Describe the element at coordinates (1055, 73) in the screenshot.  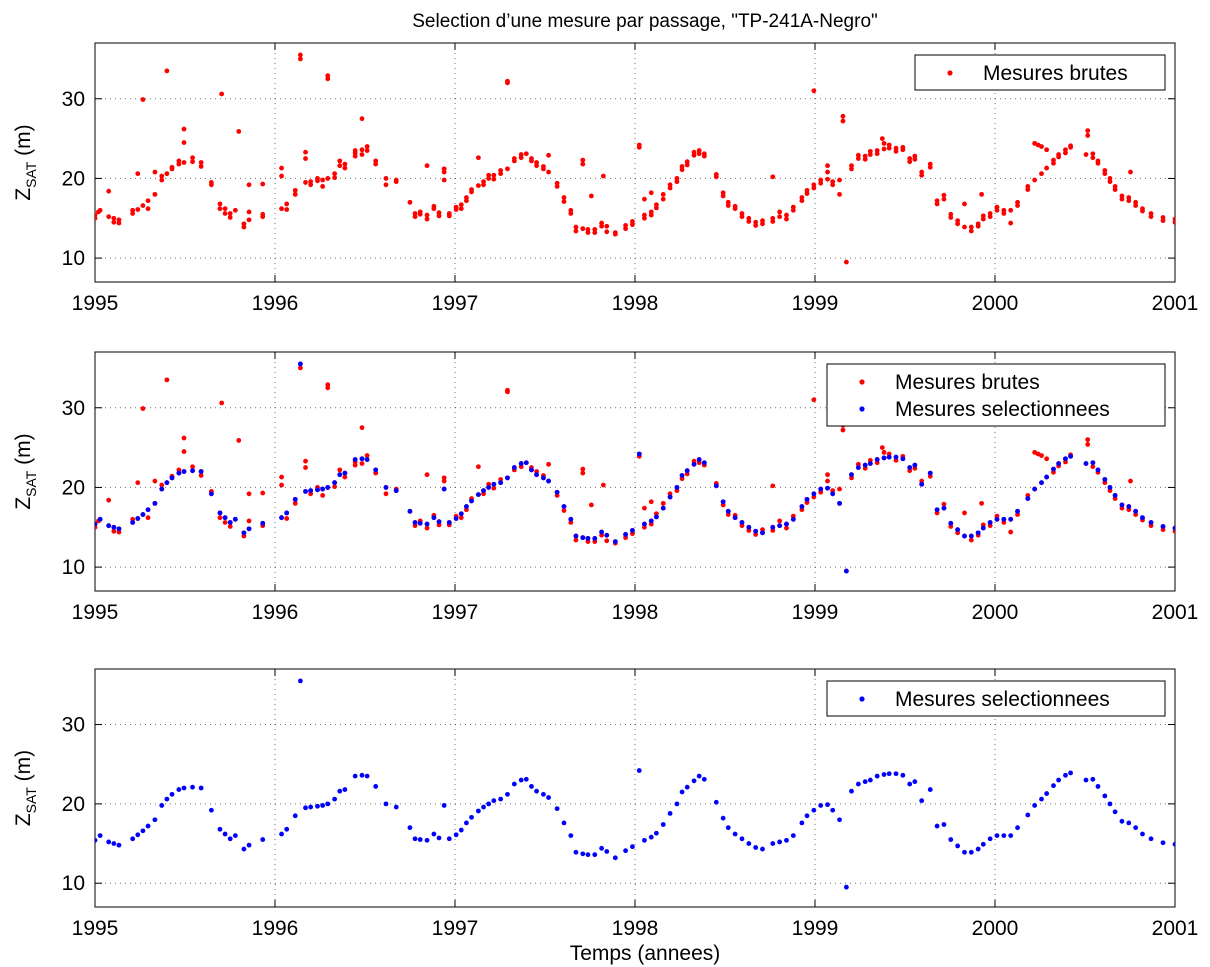
I see `legend-entry: Mesures brutes` at that location.